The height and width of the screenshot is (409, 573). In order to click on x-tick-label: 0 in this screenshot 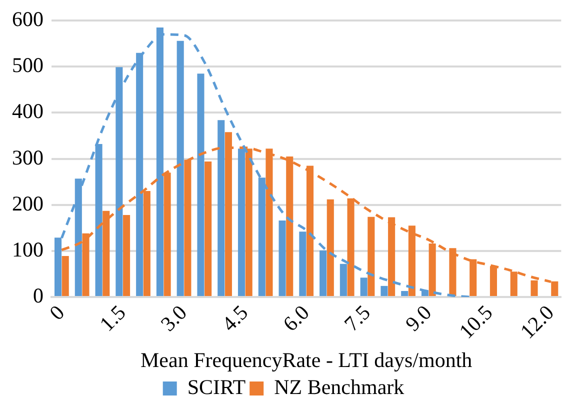, I will do `click(57, 312)`.